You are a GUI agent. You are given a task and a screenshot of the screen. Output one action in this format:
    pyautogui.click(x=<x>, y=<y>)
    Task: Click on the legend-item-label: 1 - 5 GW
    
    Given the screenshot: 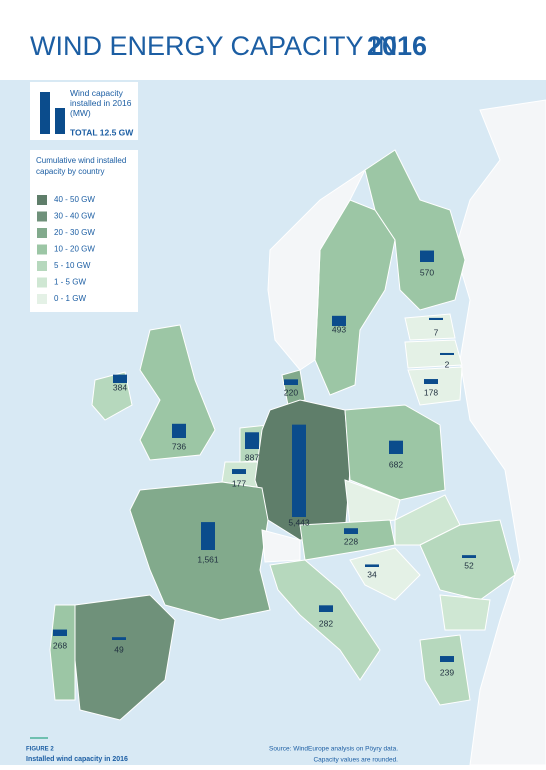 What is the action you would take?
    pyautogui.click(x=70, y=282)
    